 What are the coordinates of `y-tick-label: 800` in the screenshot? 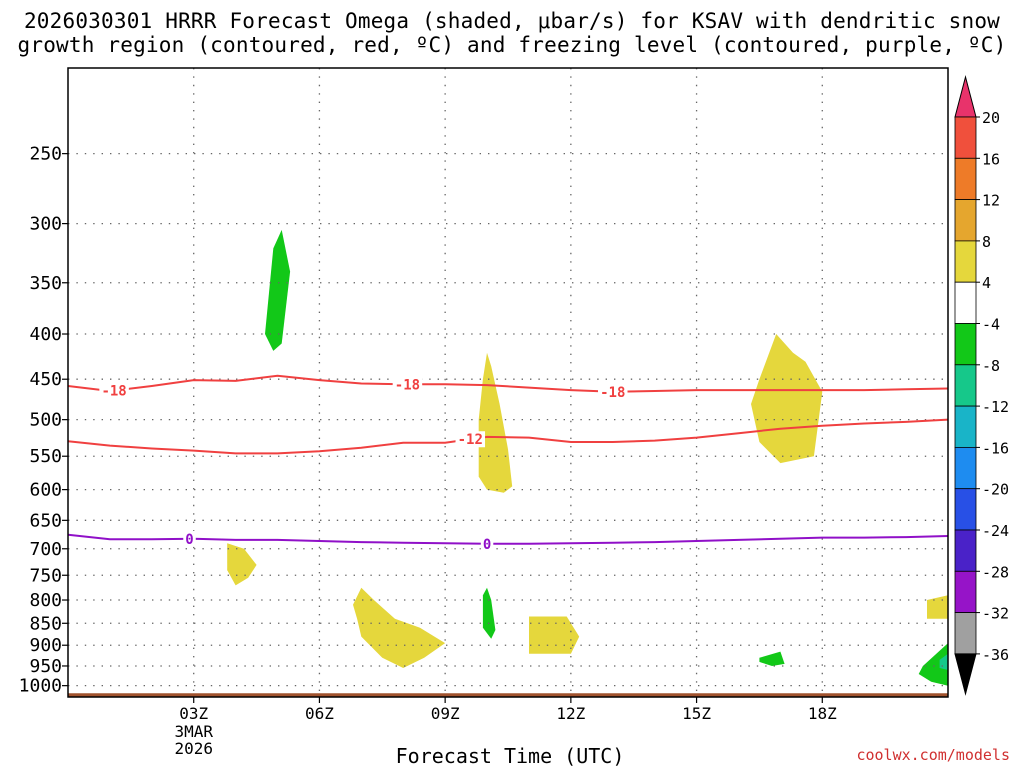 It's located at (45, 600).